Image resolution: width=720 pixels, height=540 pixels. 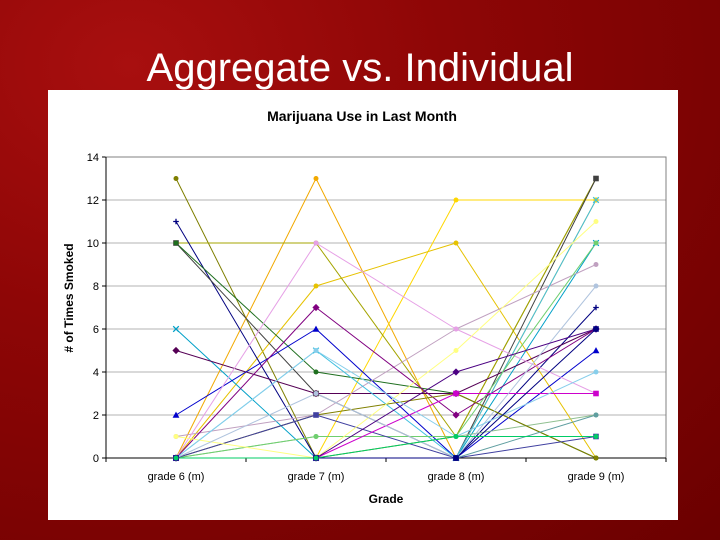 What do you see at coordinates (596, 415) in the screenshot?
I see `series-24-point` at bounding box center [596, 415].